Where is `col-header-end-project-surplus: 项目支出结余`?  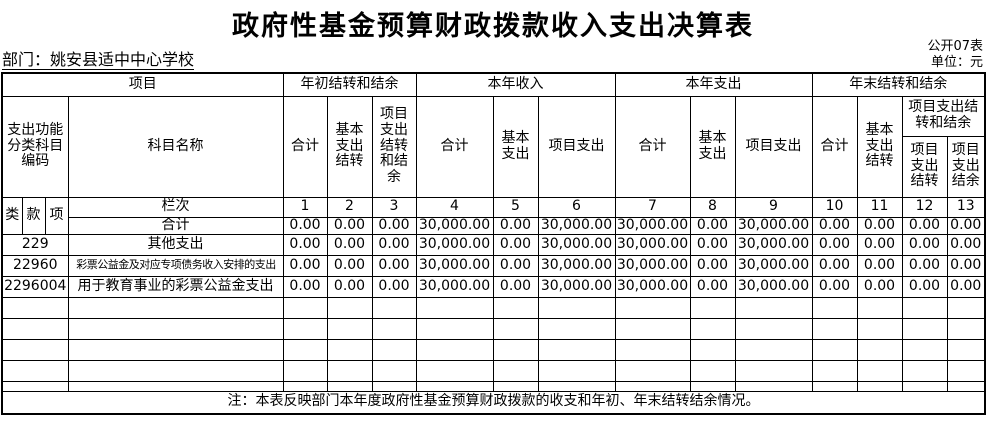
col-header-end-project-surplus: 项目支出结余 is located at coordinates (966, 166).